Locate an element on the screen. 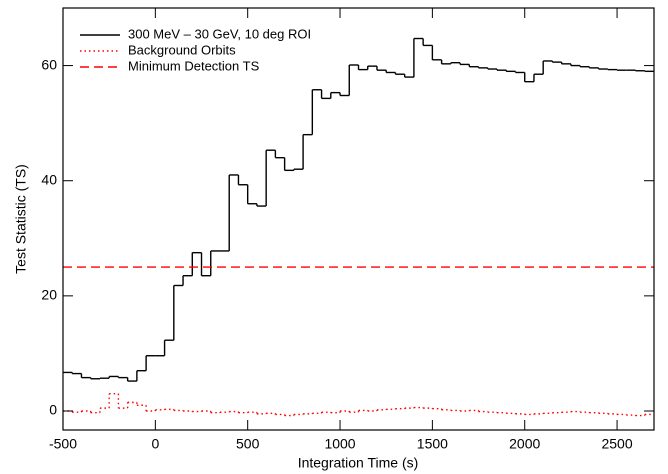  x-tick-label: 0 is located at coordinates (155, 444).